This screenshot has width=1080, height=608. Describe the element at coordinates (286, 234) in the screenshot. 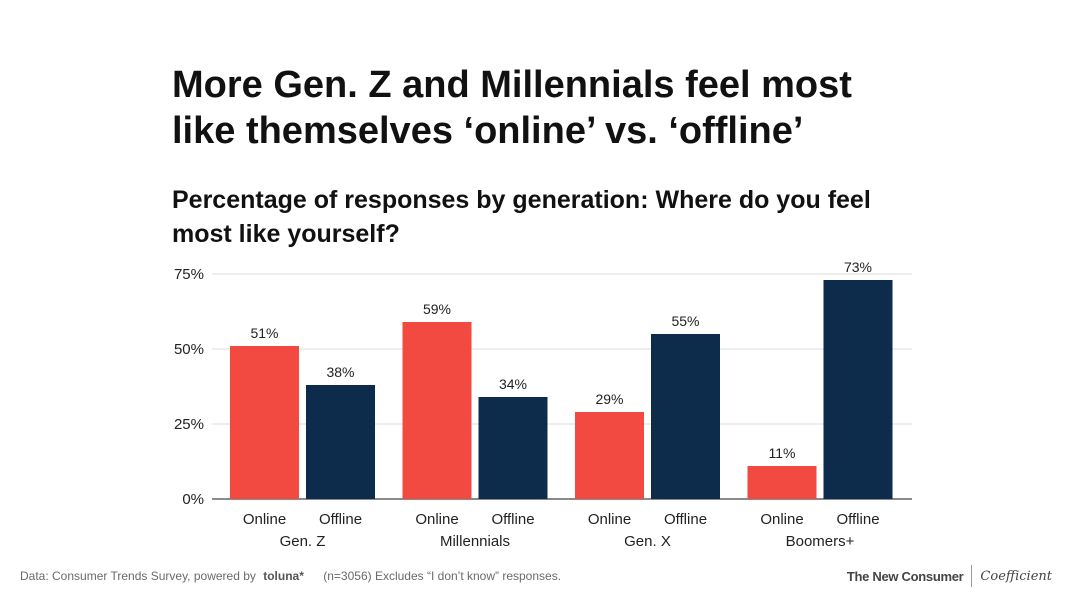

I see `chart-subtitle-line-2: most like yourself?` at that location.